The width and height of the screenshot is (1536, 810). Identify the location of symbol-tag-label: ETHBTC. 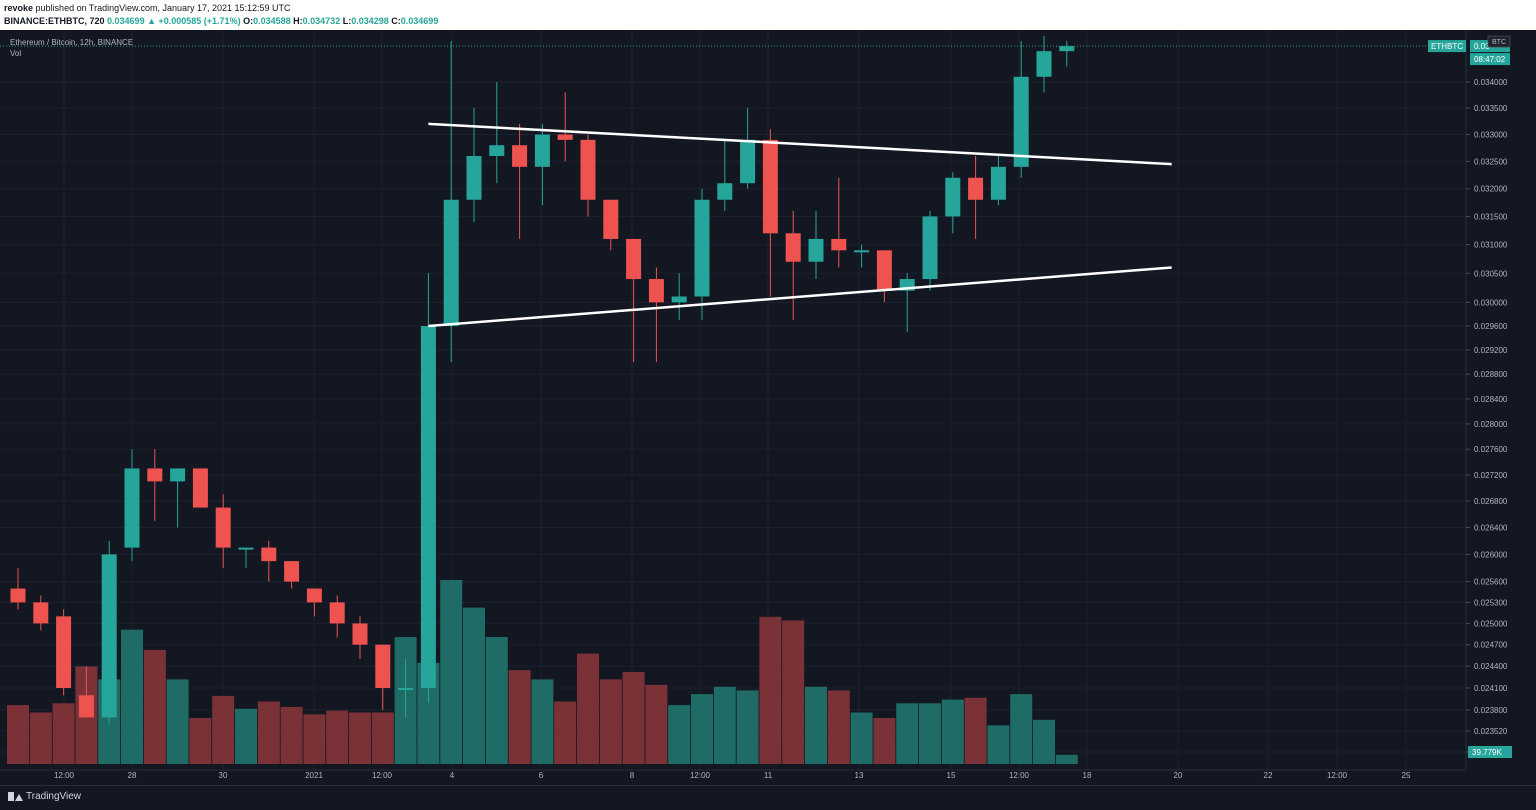
(1447, 46).